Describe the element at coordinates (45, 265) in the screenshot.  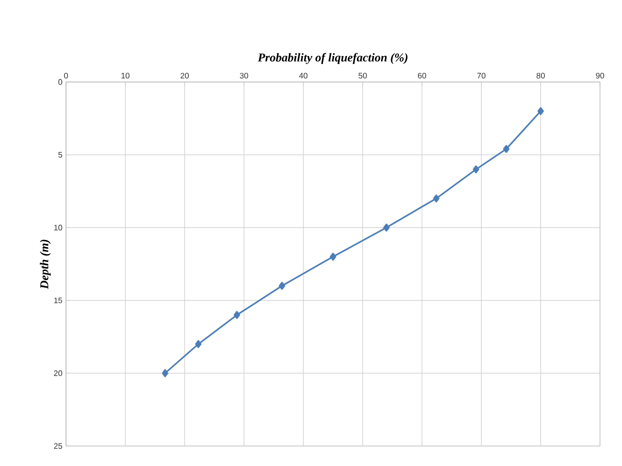
I see `y-axis-title: Depth (m)` at that location.